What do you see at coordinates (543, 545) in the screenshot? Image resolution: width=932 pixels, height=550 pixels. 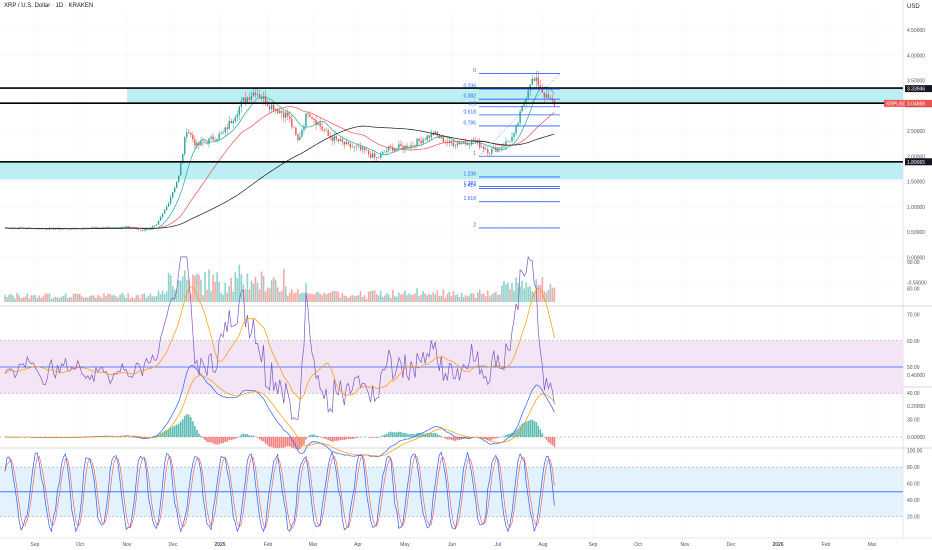 I see `time-axis-label: Aug` at bounding box center [543, 545].